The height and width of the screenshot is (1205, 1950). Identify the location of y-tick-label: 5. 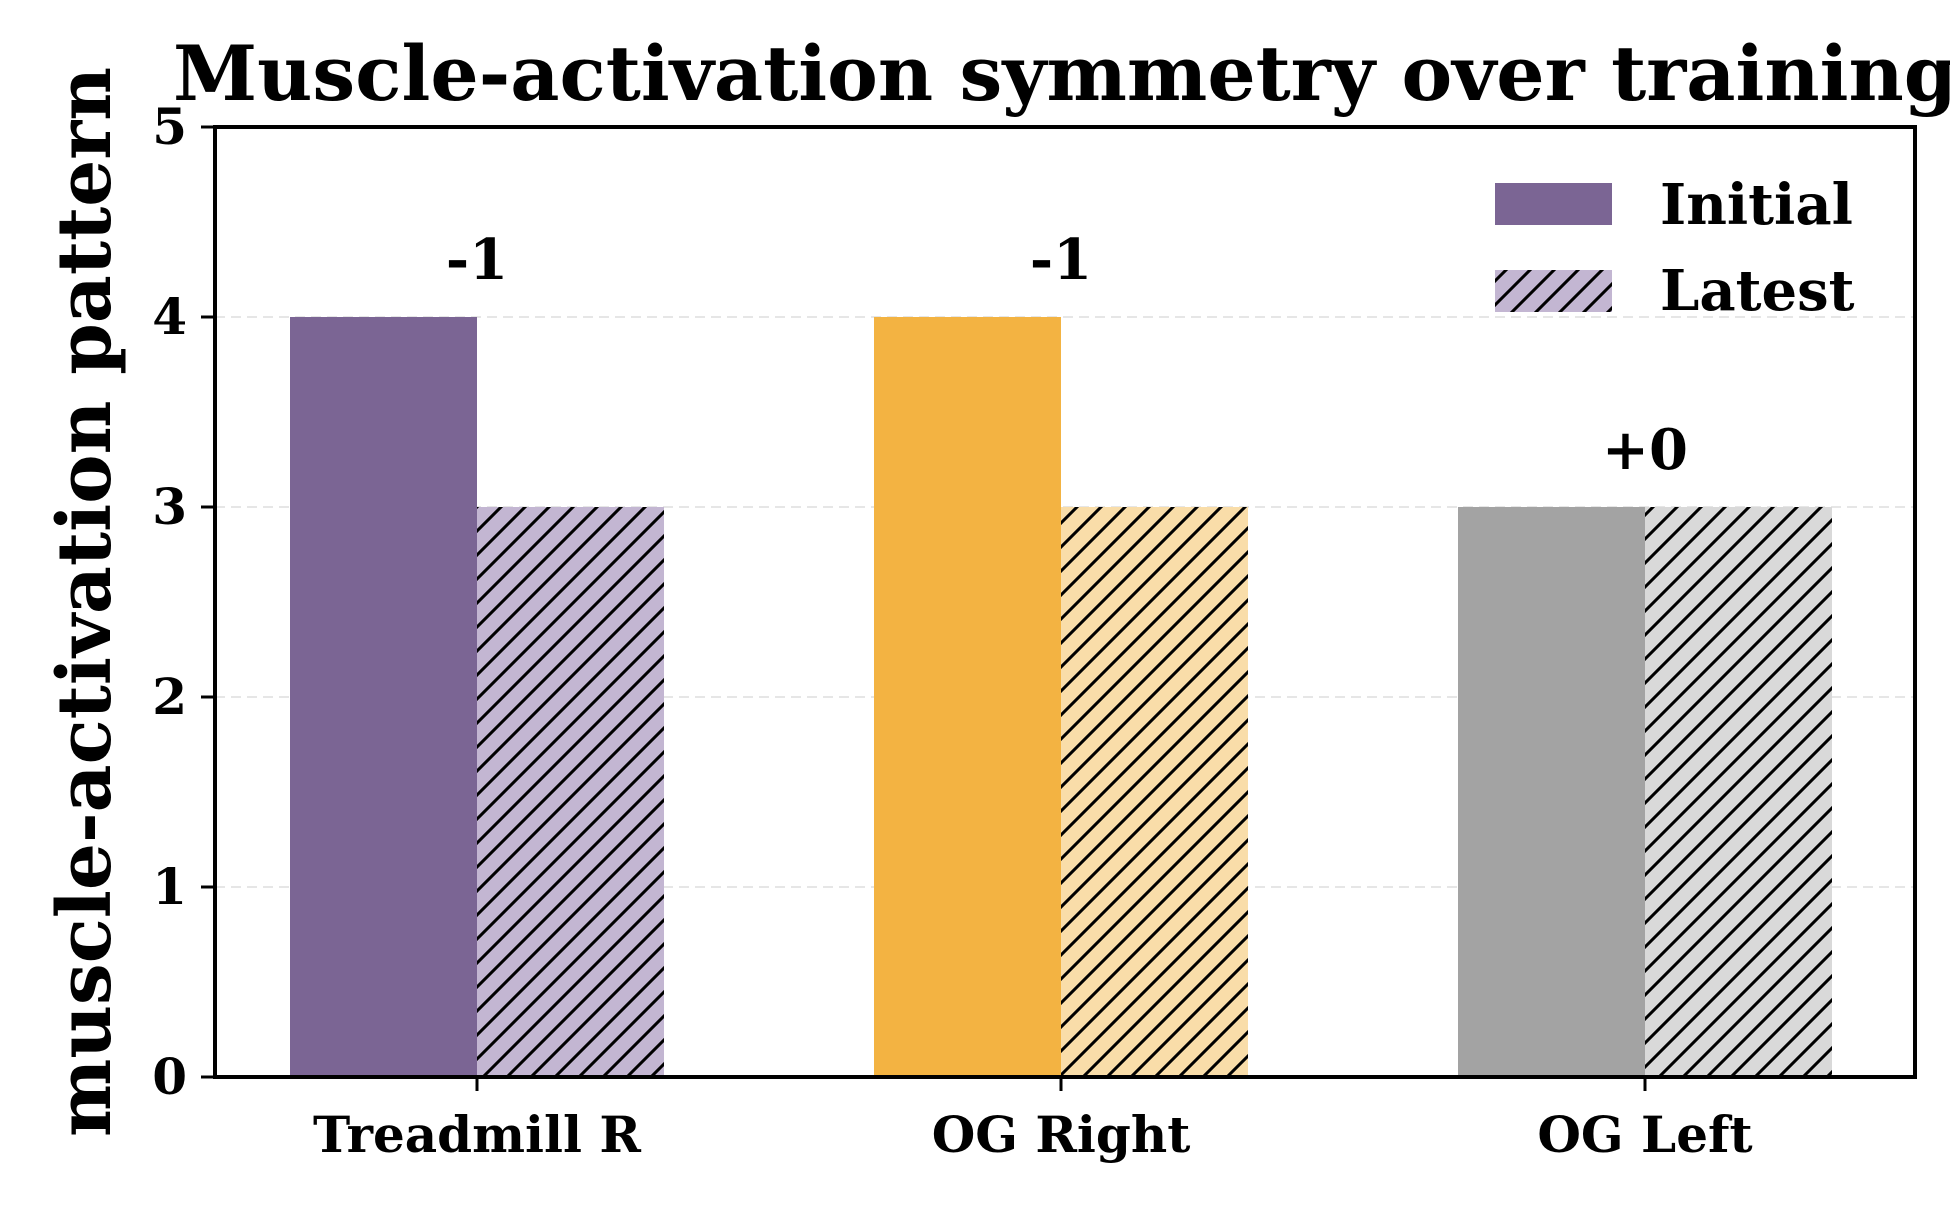
(169, 126).